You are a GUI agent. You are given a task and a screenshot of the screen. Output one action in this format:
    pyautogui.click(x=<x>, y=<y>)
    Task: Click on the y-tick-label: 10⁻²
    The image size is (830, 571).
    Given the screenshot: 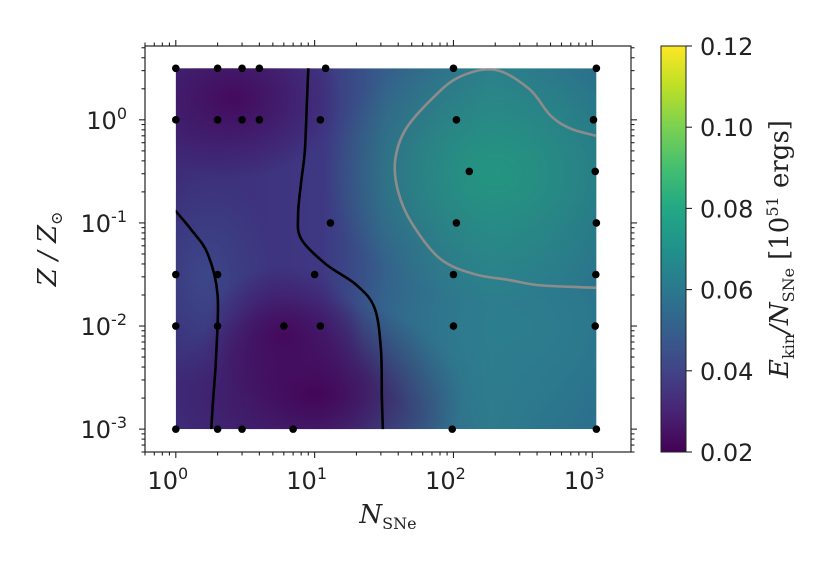 What is the action you would take?
    pyautogui.click(x=104, y=325)
    